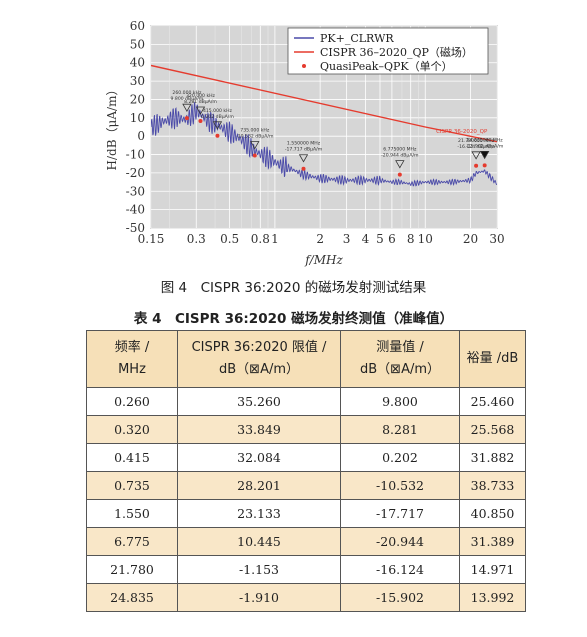 Image resolution: width=587 pixels, height=637 pixels. I want to click on y-tick-label: 30, so click(137, 81).